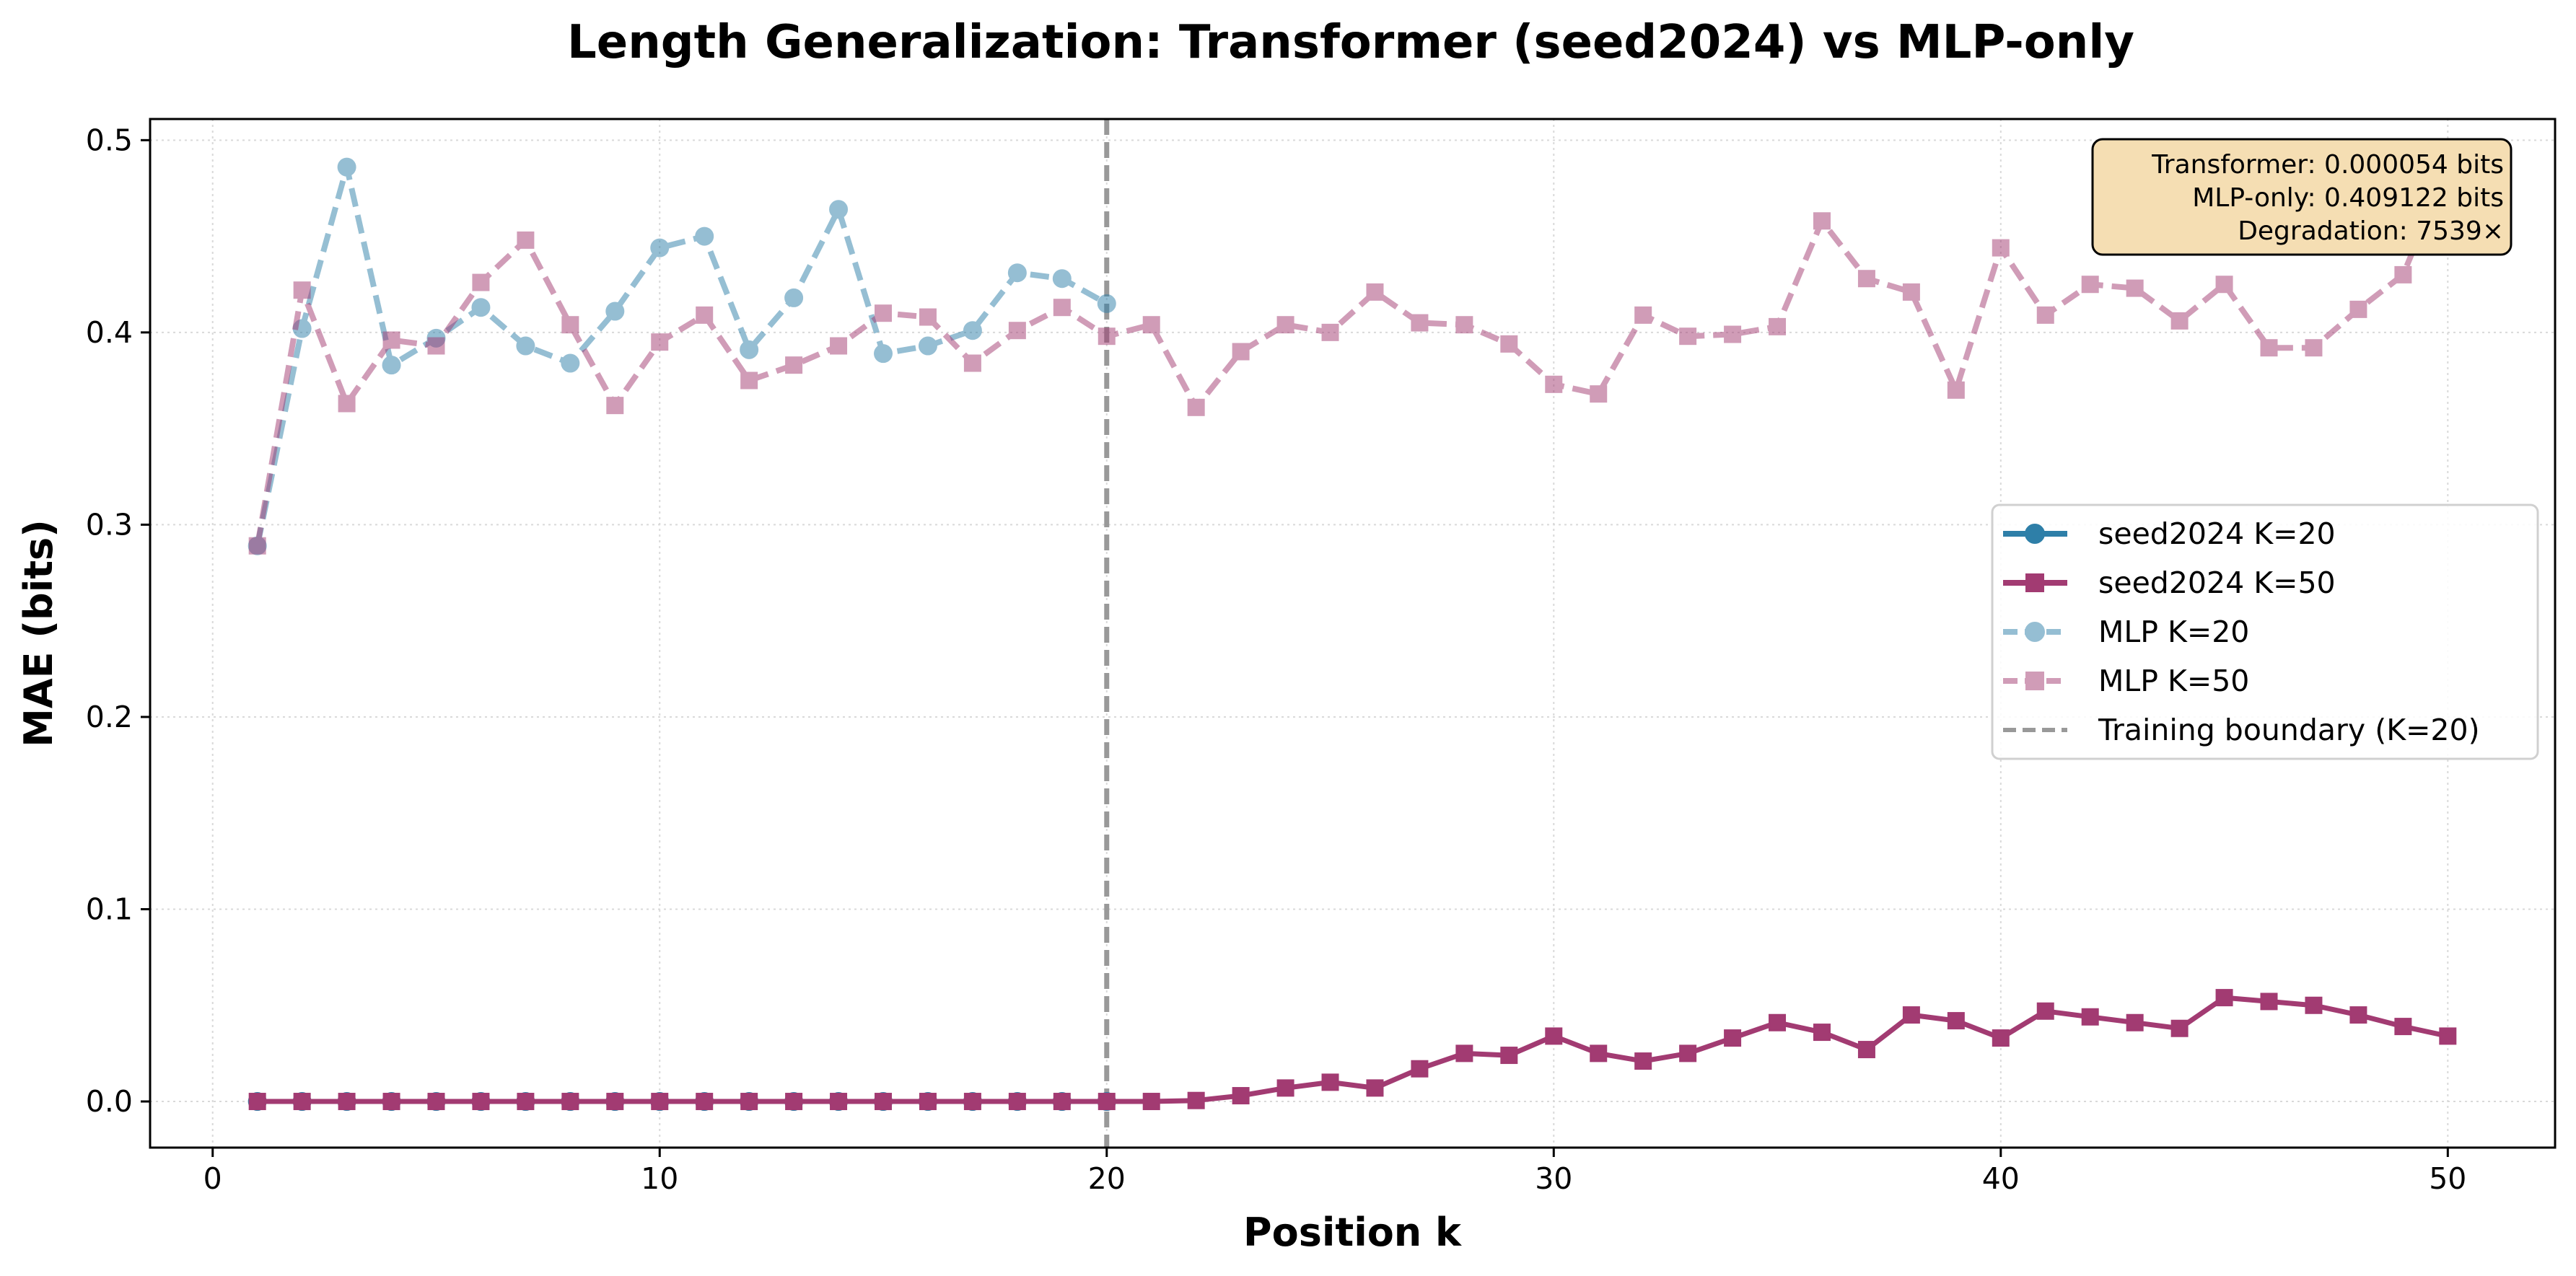 The width and height of the screenshot is (2576, 1276). Describe the element at coordinates (109, 333) in the screenshot. I see `y-tick-label: 0.4` at that location.